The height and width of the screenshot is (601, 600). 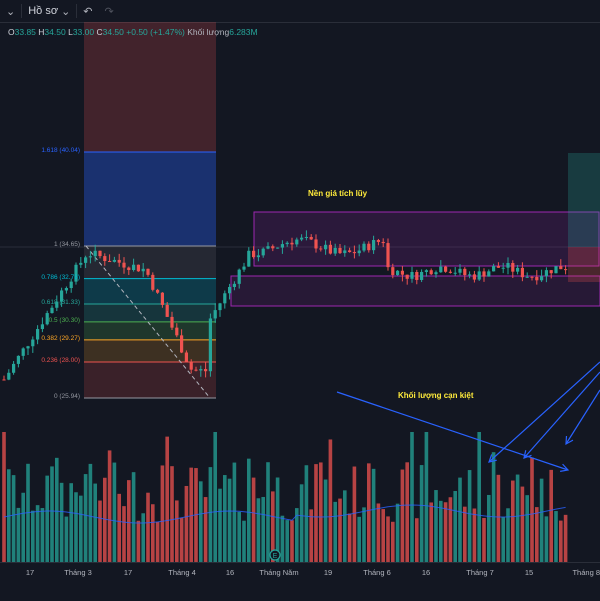 I want to click on fib-level-label: 0.5 (30.30), so click(x=64, y=320).